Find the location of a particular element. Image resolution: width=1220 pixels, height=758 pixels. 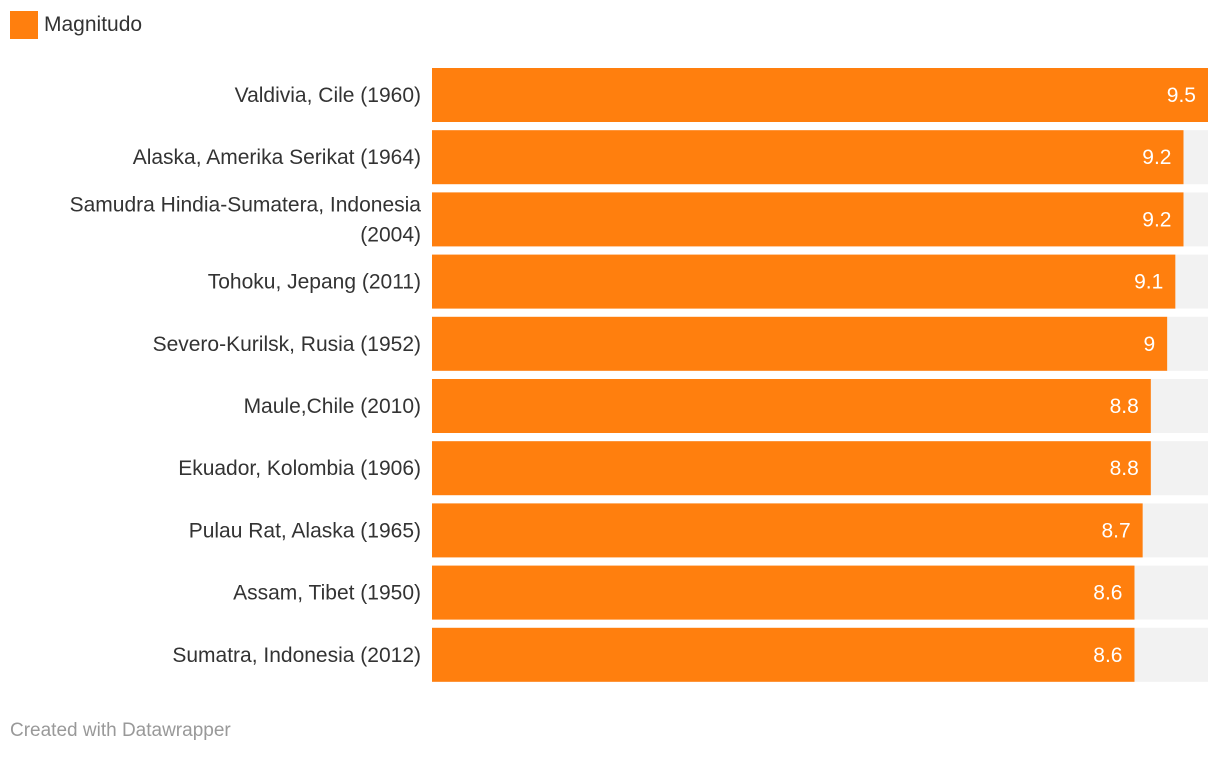

bar-value-label: 9.5 is located at coordinates (1181, 95).